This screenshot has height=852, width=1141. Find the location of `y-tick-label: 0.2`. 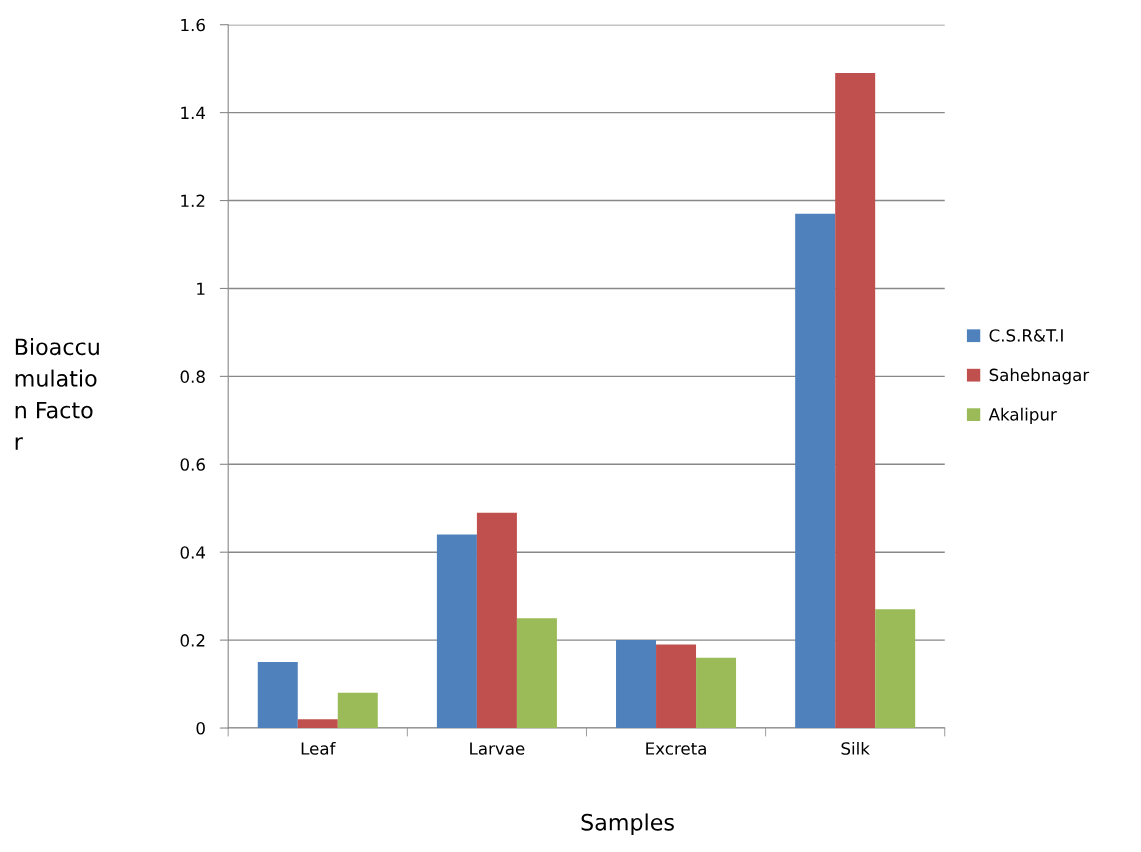

y-tick-label: 0.2 is located at coordinates (192, 640).